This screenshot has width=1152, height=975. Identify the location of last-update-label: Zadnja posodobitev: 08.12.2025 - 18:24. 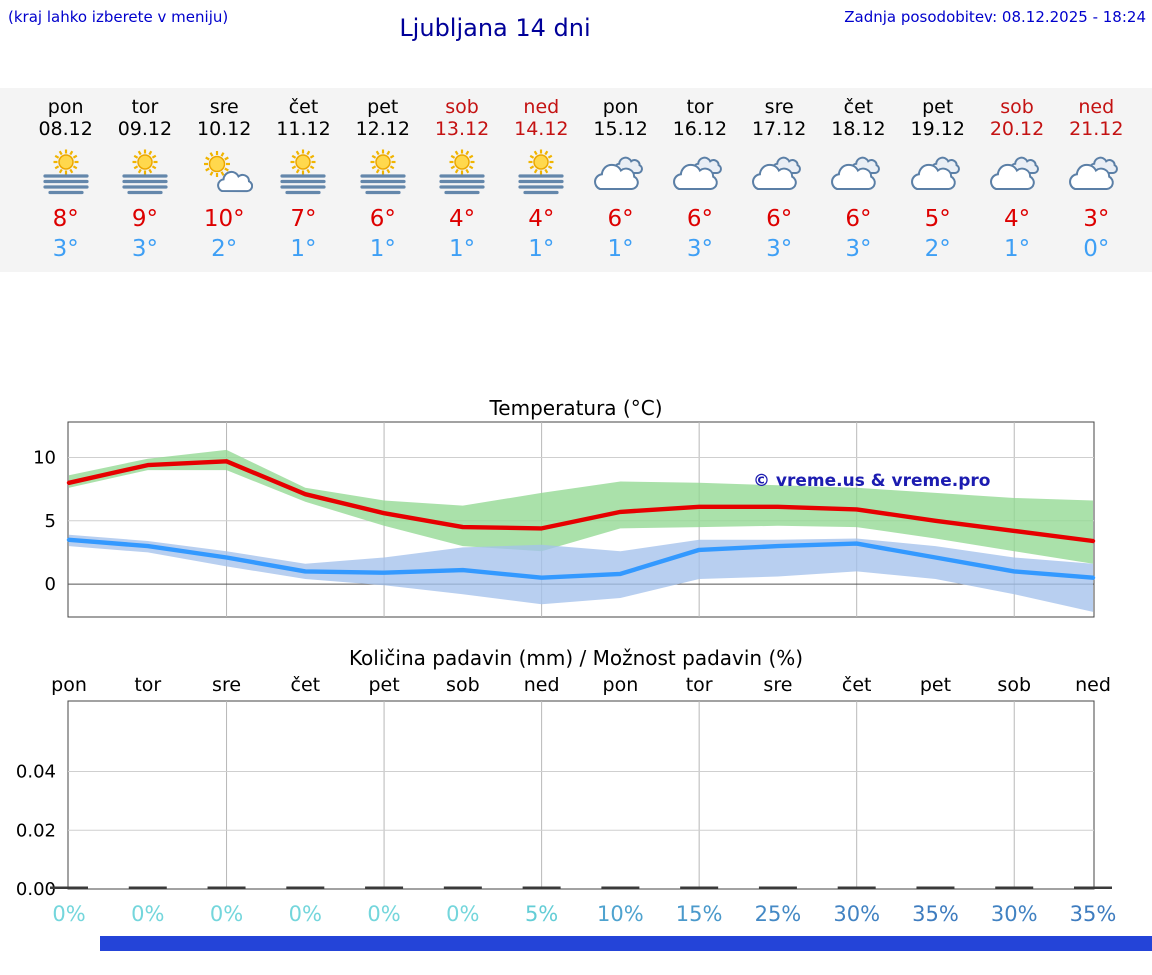
(995, 17).